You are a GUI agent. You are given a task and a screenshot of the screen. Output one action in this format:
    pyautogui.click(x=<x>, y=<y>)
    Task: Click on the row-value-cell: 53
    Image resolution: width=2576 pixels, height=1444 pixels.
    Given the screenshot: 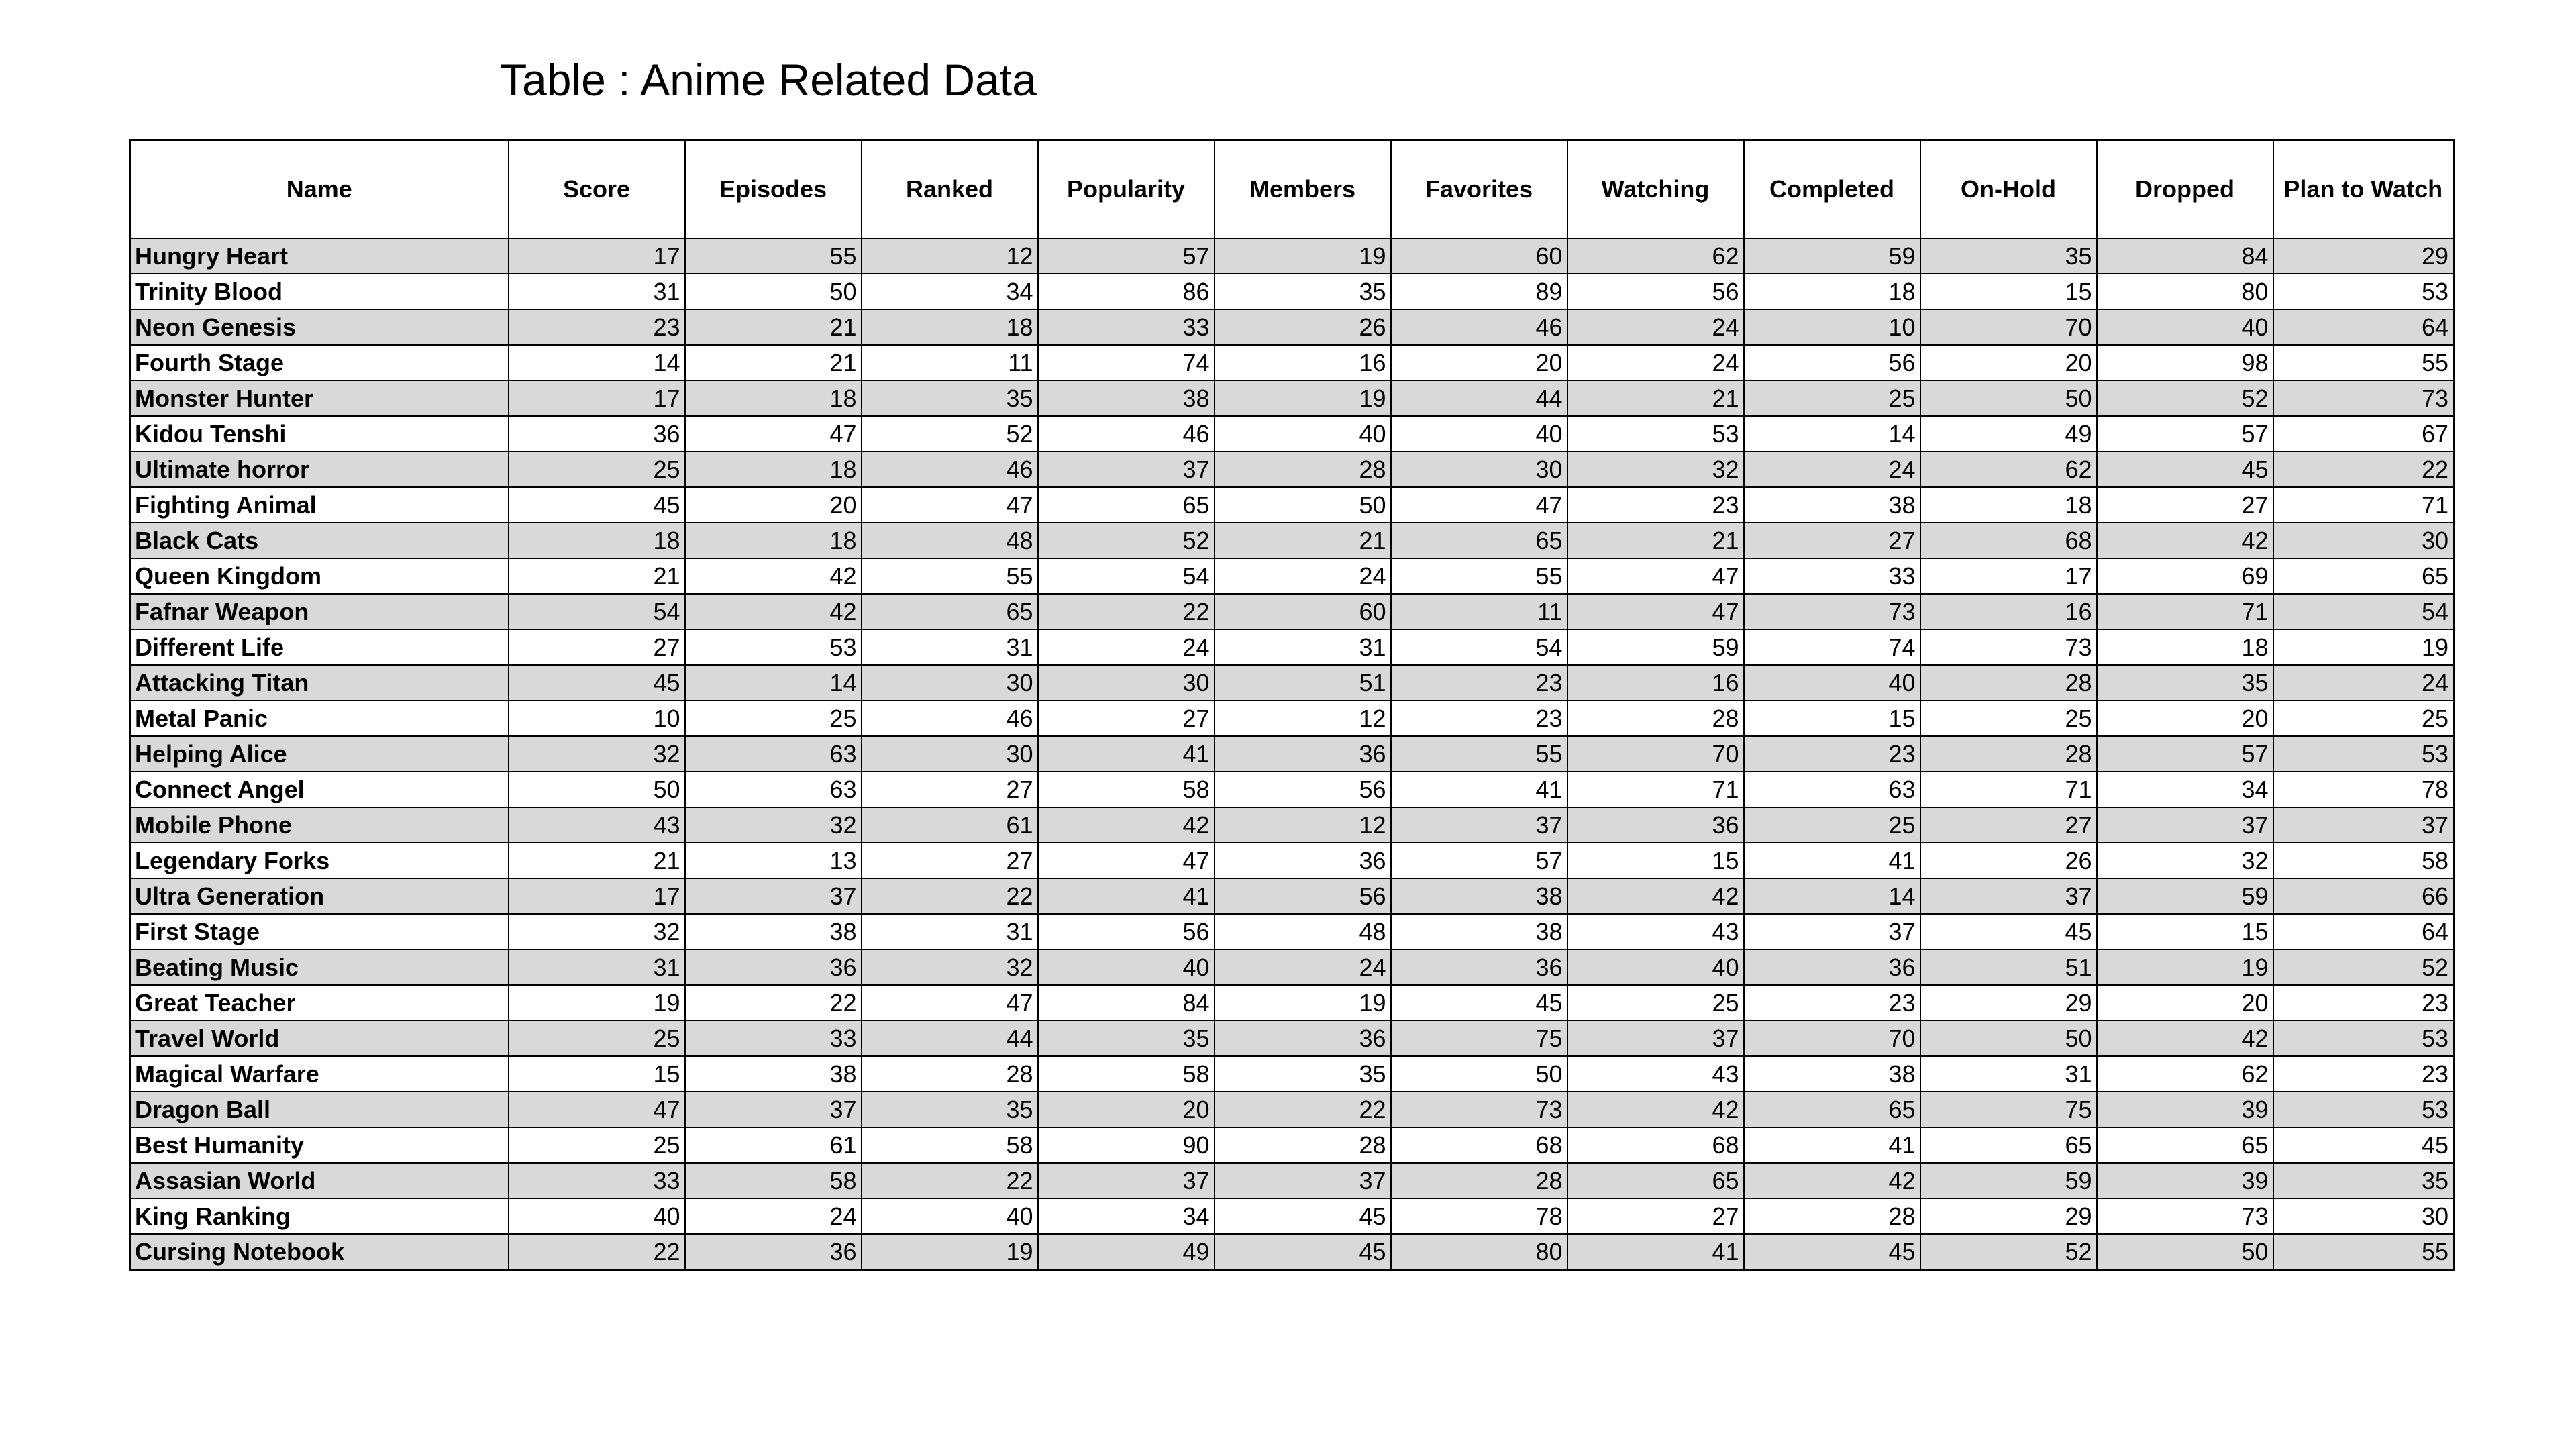 What is the action you would take?
    pyautogui.click(x=2363, y=1038)
    